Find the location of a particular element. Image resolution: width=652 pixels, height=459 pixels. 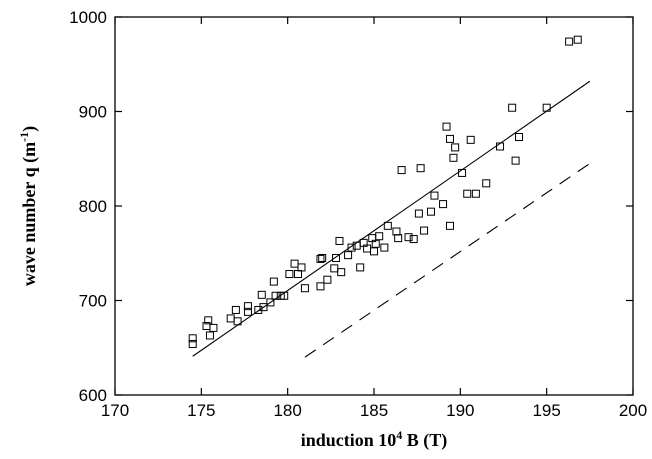

x-tick-label: 175 is located at coordinates (201, 410).